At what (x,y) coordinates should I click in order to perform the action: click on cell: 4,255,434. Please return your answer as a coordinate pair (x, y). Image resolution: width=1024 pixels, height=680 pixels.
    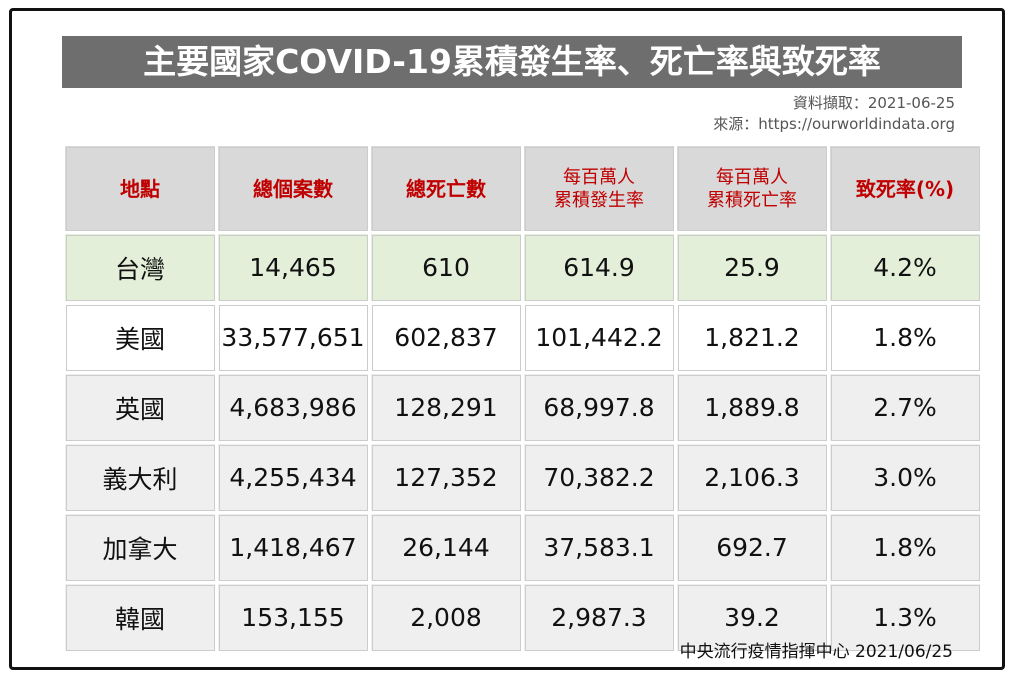
    Looking at the image, I should click on (293, 477).